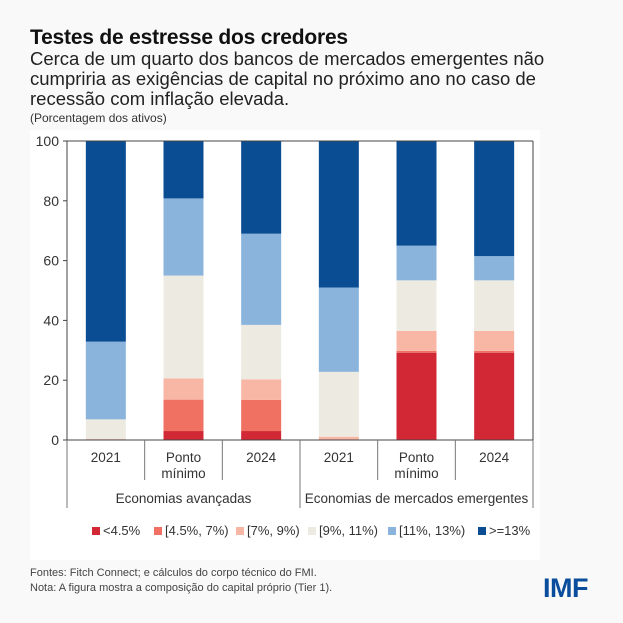  Describe the element at coordinates (566, 588) in the screenshot. I see `imf-logo: IMF` at that location.